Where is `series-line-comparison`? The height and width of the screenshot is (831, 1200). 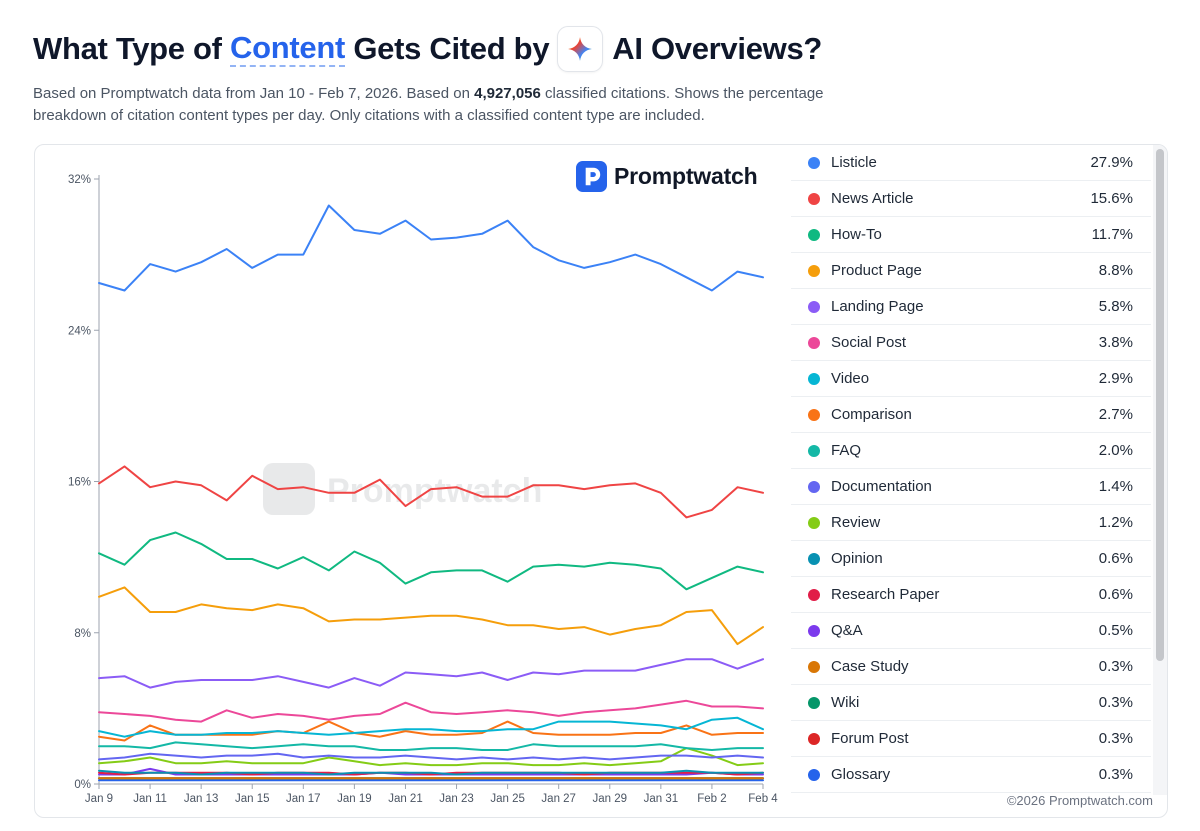
series-line-comparison is located at coordinates (431, 731).